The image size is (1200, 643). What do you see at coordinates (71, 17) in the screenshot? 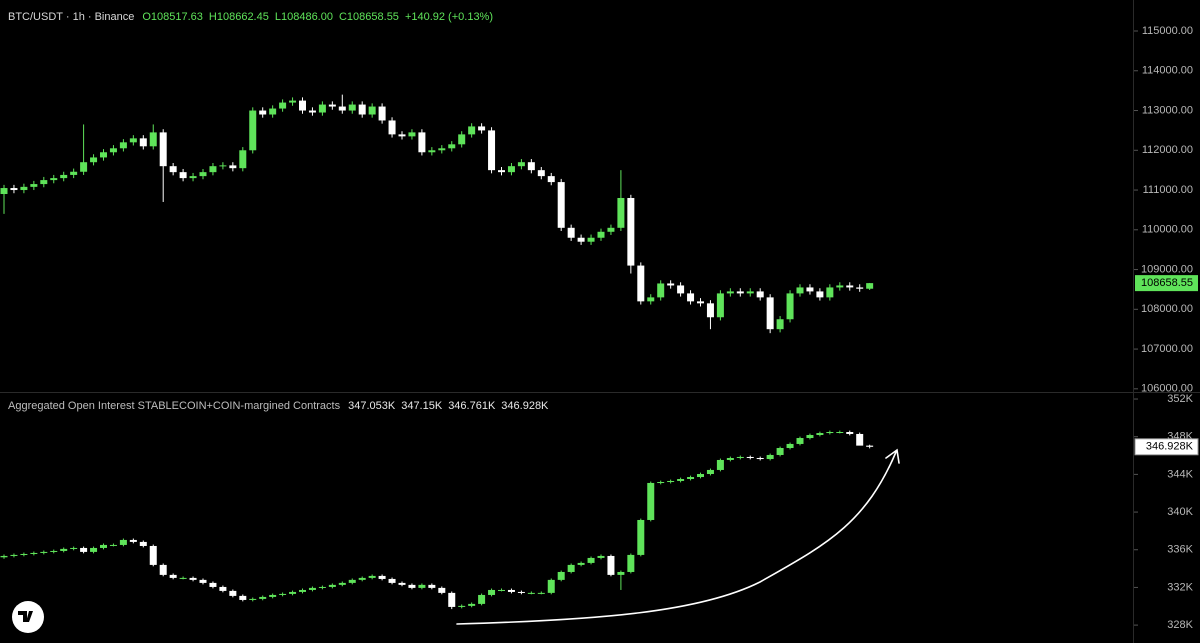
I see `pane-title: BTC/USDT · 1h · Binance` at bounding box center [71, 17].